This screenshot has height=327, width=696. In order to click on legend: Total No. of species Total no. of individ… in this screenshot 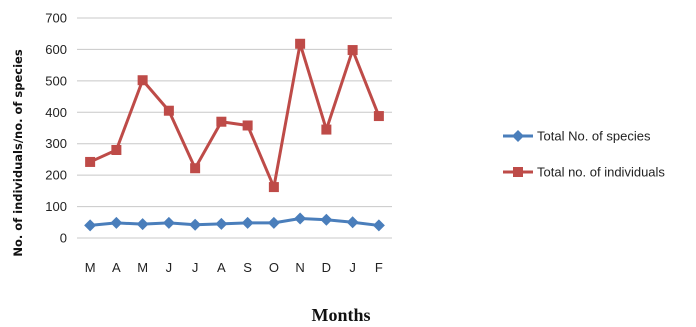, I will do `click(584, 154)`.